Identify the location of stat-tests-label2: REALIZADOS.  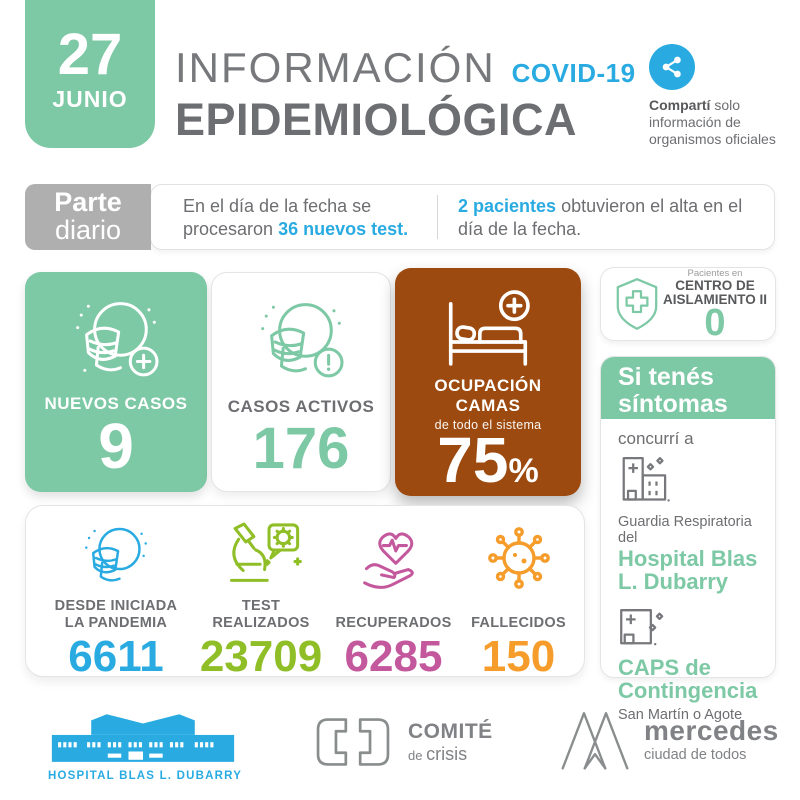
(261, 622).